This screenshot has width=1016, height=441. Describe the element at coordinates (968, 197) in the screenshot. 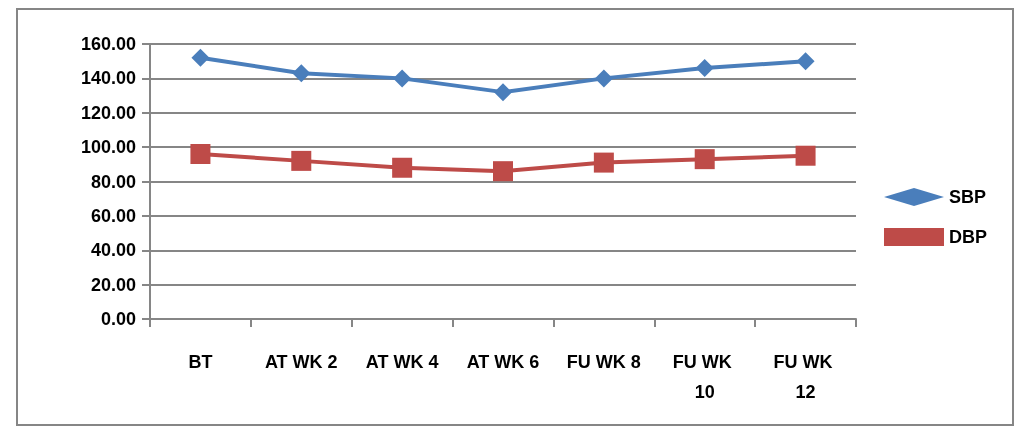

I see `legend-label: SBP` at that location.